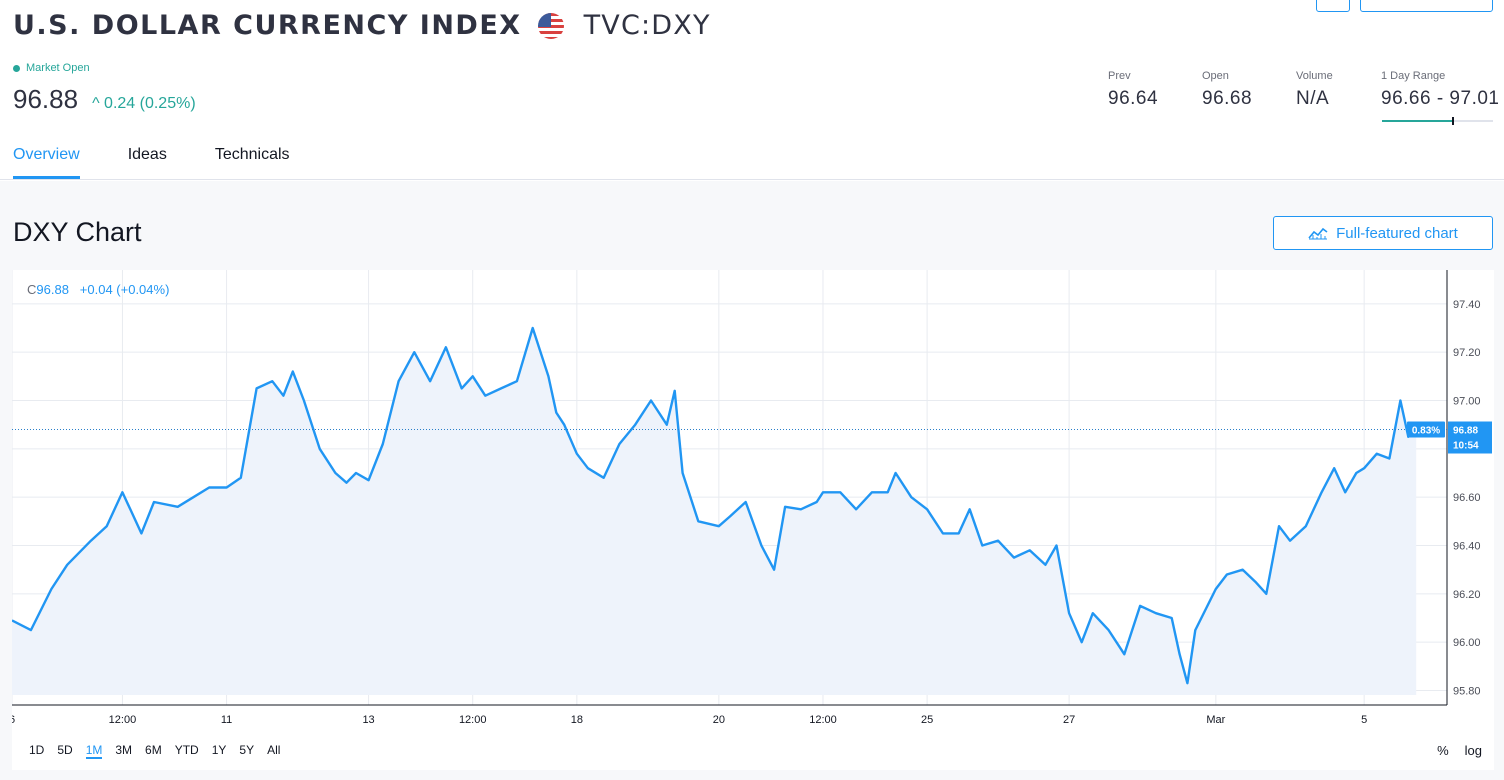 The width and height of the screenshot is (1504, 780). What do you see at coordinates (46, 99) in the screenshot?
I see `last-price: 96.88` at bounding box center [46, 99].